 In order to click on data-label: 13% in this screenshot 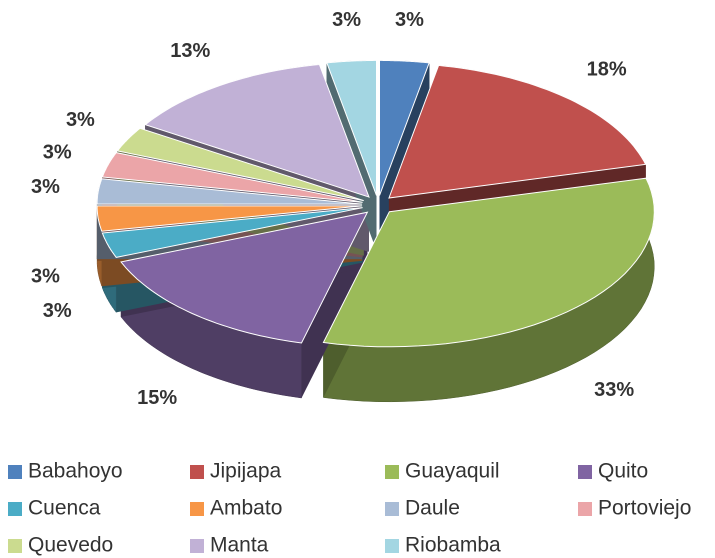, I will do `click(190, 51)`.